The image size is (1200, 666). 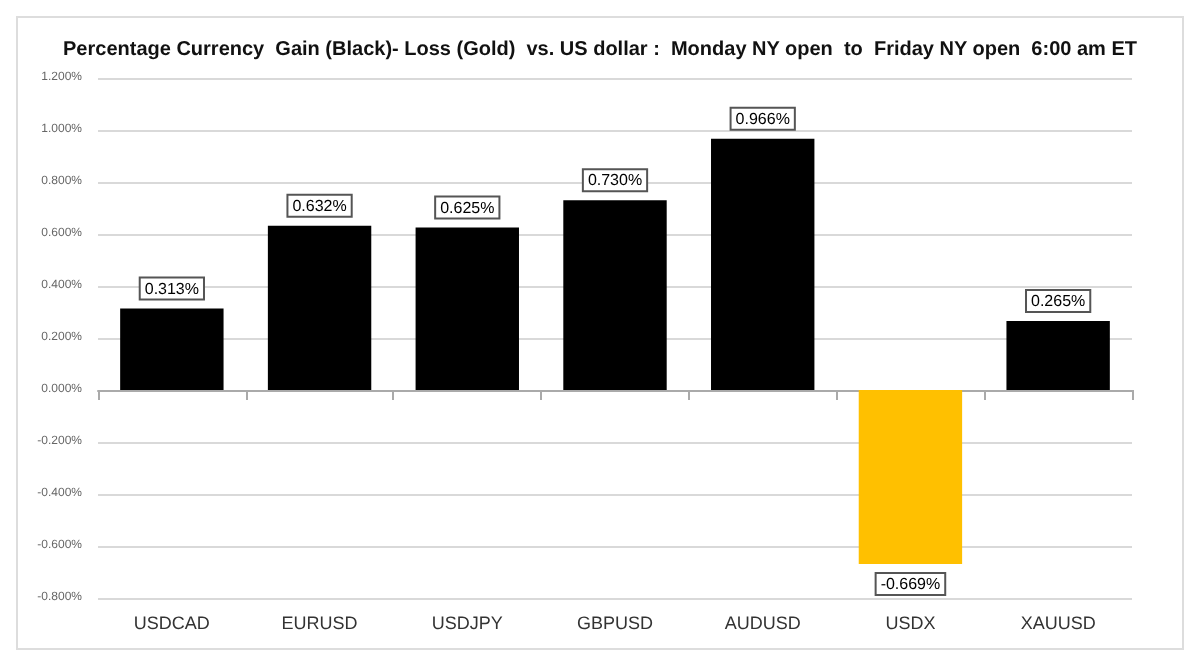 I want to click on x-tick-label: AUDUSD, so click(x=763, y=623).